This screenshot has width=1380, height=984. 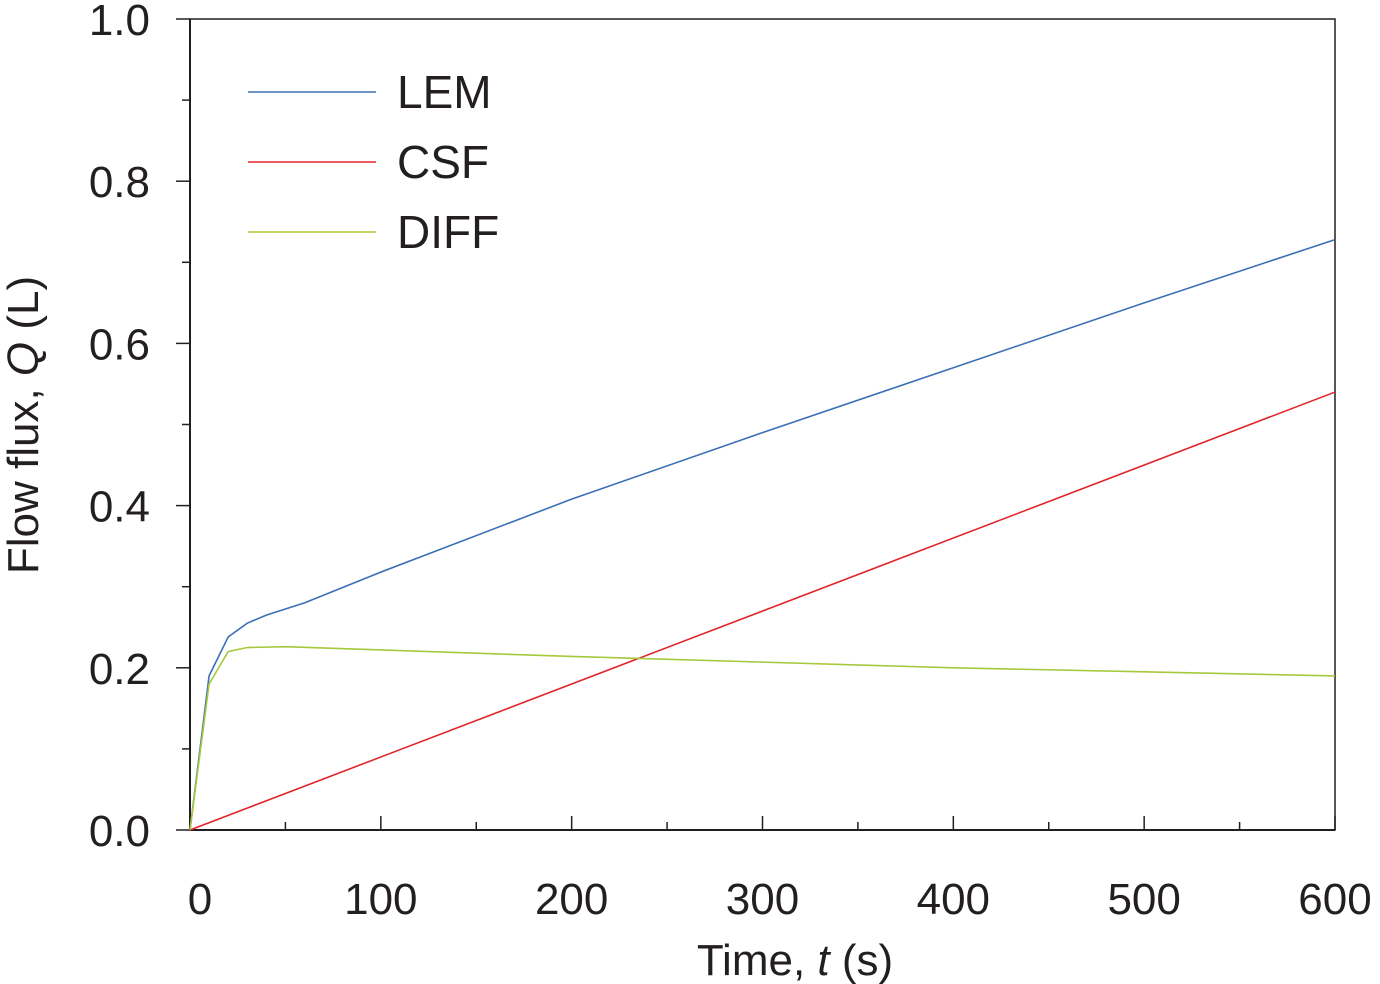 I want to click on x-tick-label: 0, so click(x=200, y=899).